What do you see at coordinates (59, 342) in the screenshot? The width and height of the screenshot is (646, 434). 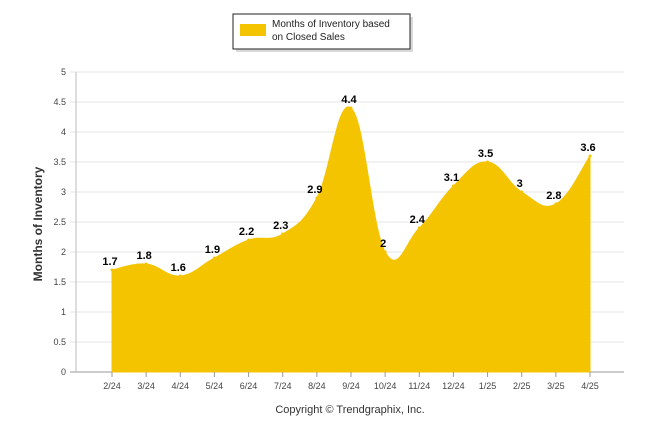 I see `y-tick-label: 0.5` at bounding box center [59, 342].